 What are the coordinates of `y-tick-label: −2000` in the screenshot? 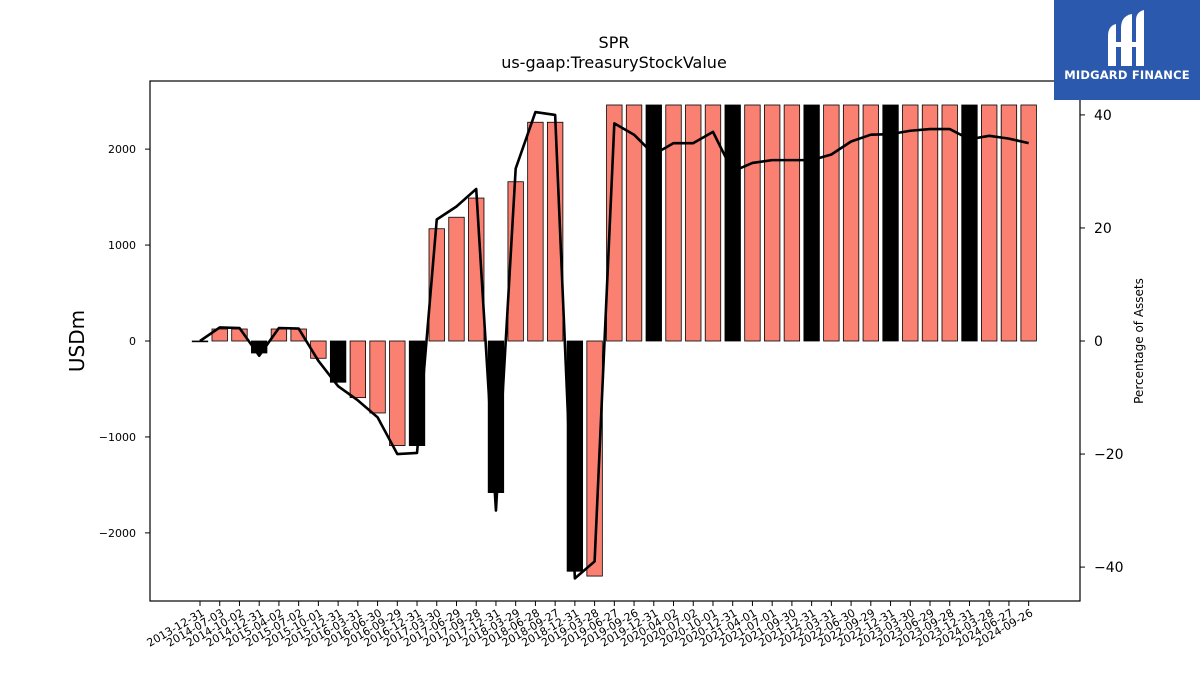 It's located at (117, 533).